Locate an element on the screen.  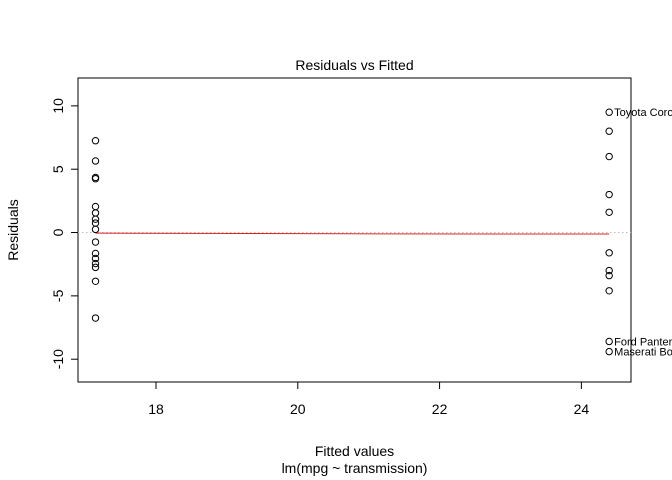
y-tick-label: -5 is located at coordinates (58, 295).